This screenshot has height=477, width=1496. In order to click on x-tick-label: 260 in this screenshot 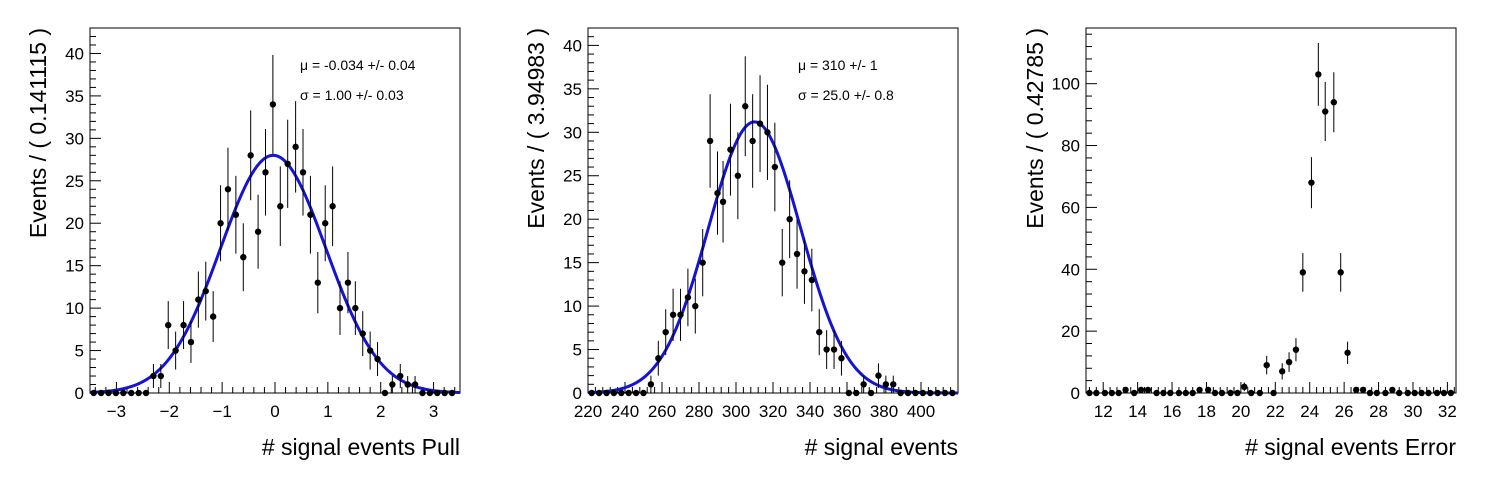, I will do `click(662, 411)`.